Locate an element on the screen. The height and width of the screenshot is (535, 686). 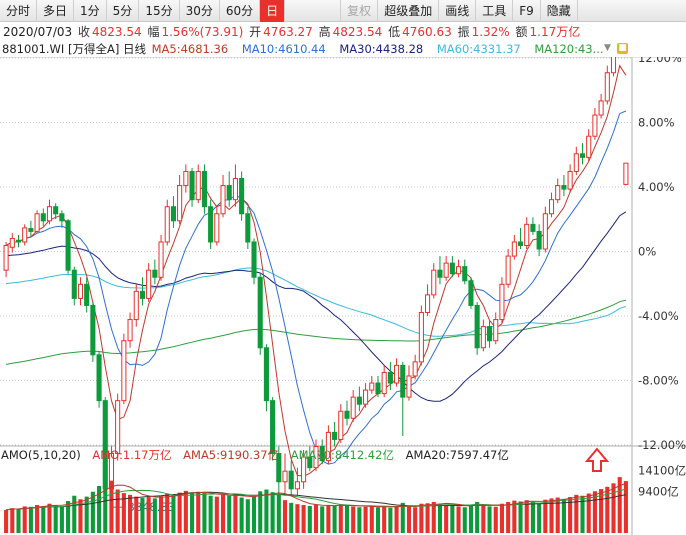
toolbar-button-13: F9 is located at coordinates (527, 11).